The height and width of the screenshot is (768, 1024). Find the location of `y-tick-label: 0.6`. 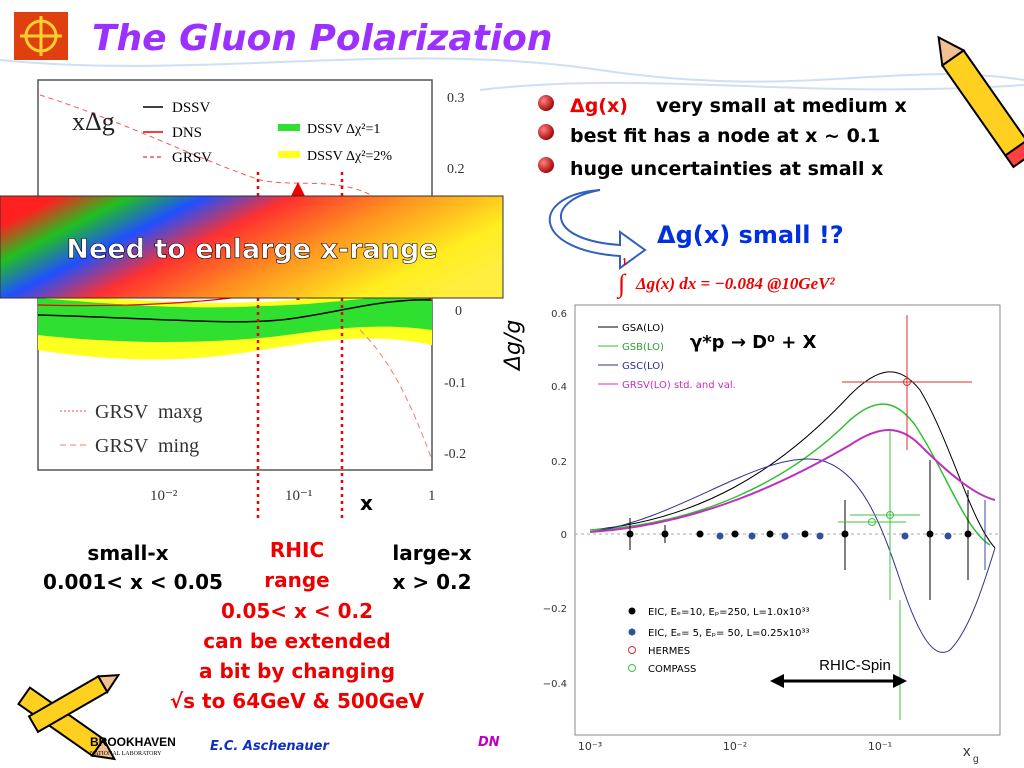

y-tick-label: 0.6 is located at coordinates (559, 314).